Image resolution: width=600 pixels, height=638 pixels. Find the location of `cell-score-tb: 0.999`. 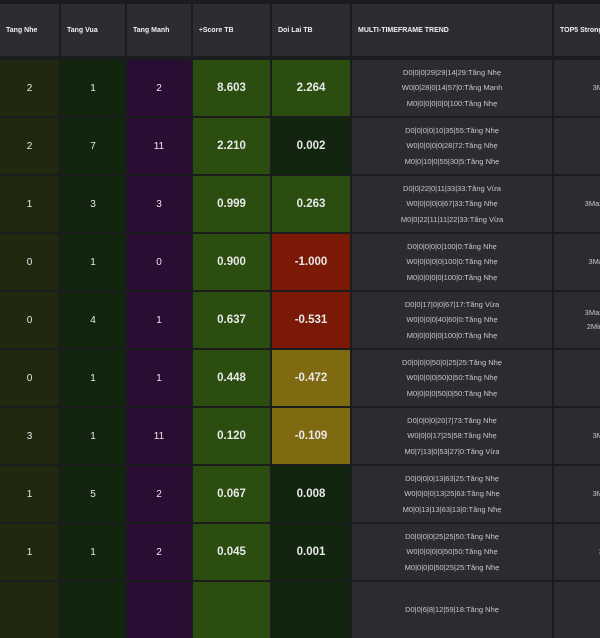

cell-score-tb: 0.999 is located at coordinates (231, 204).